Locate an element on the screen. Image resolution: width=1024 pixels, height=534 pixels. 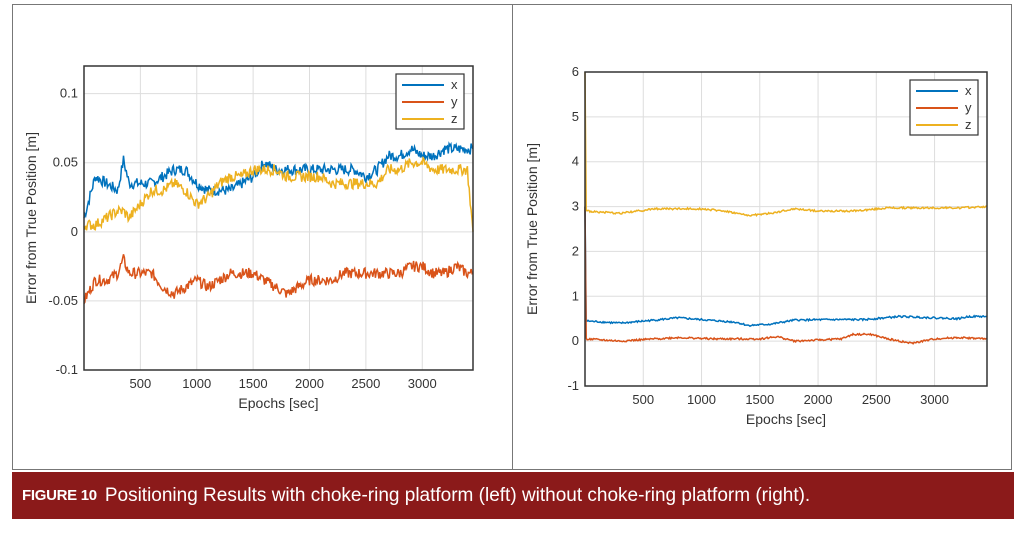
panel-divider is located at coordinates (512, 237).